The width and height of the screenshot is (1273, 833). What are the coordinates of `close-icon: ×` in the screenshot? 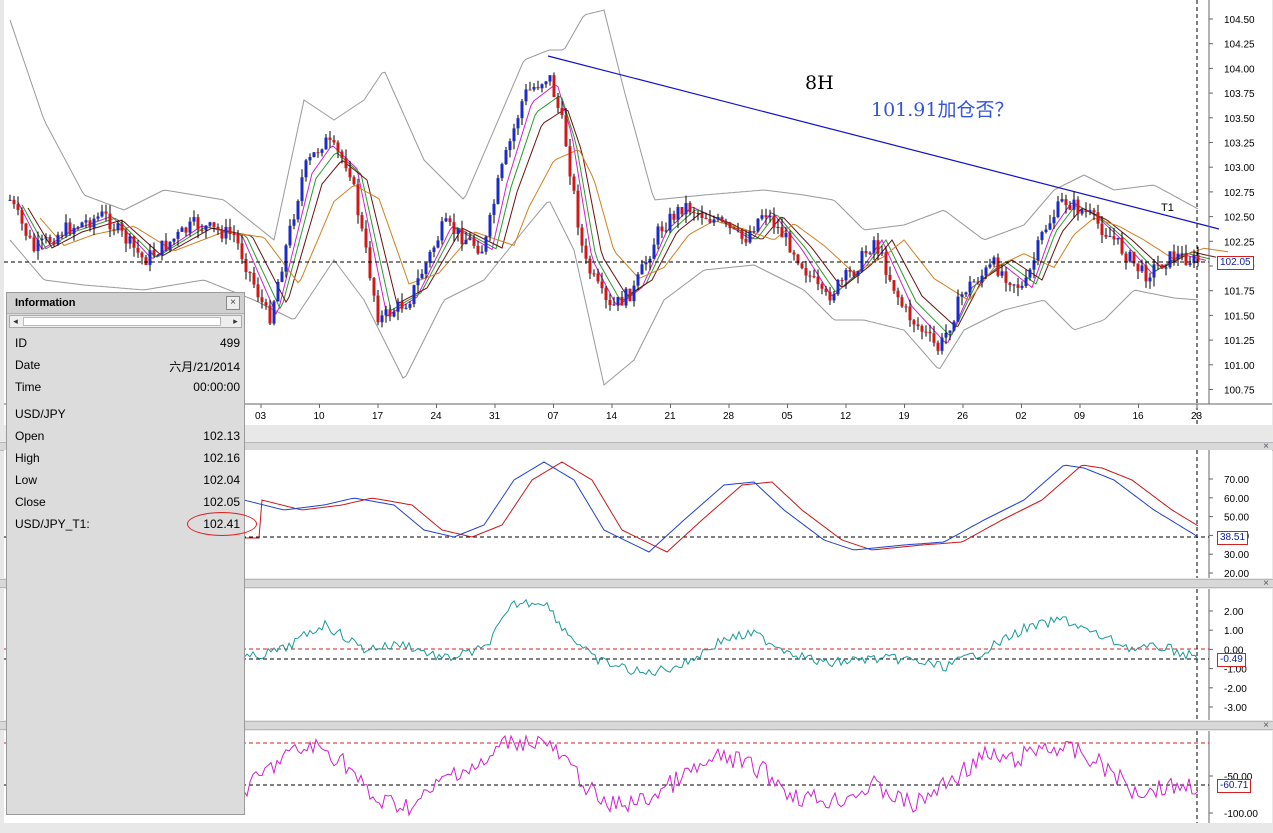 It's located at (233, 303).